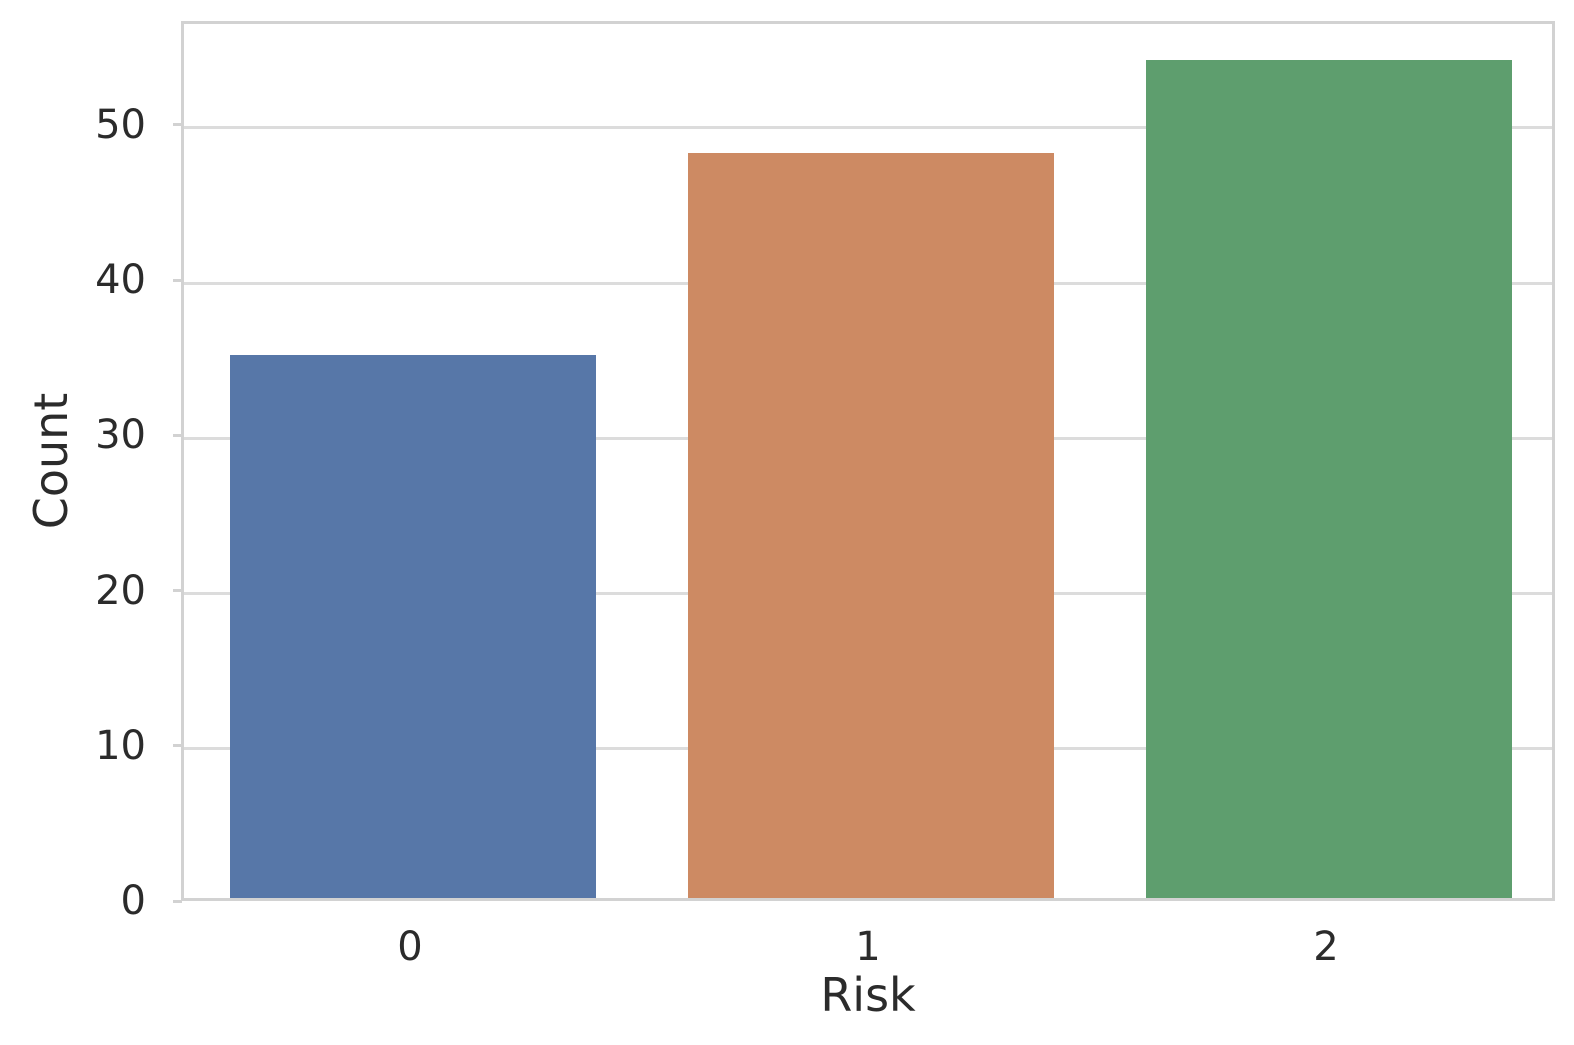 This screenshot has width=1574, height=1045. Describe the element at coordinates (51, 461) in the screenshot. I see `y-axis-title: Count` at that location.